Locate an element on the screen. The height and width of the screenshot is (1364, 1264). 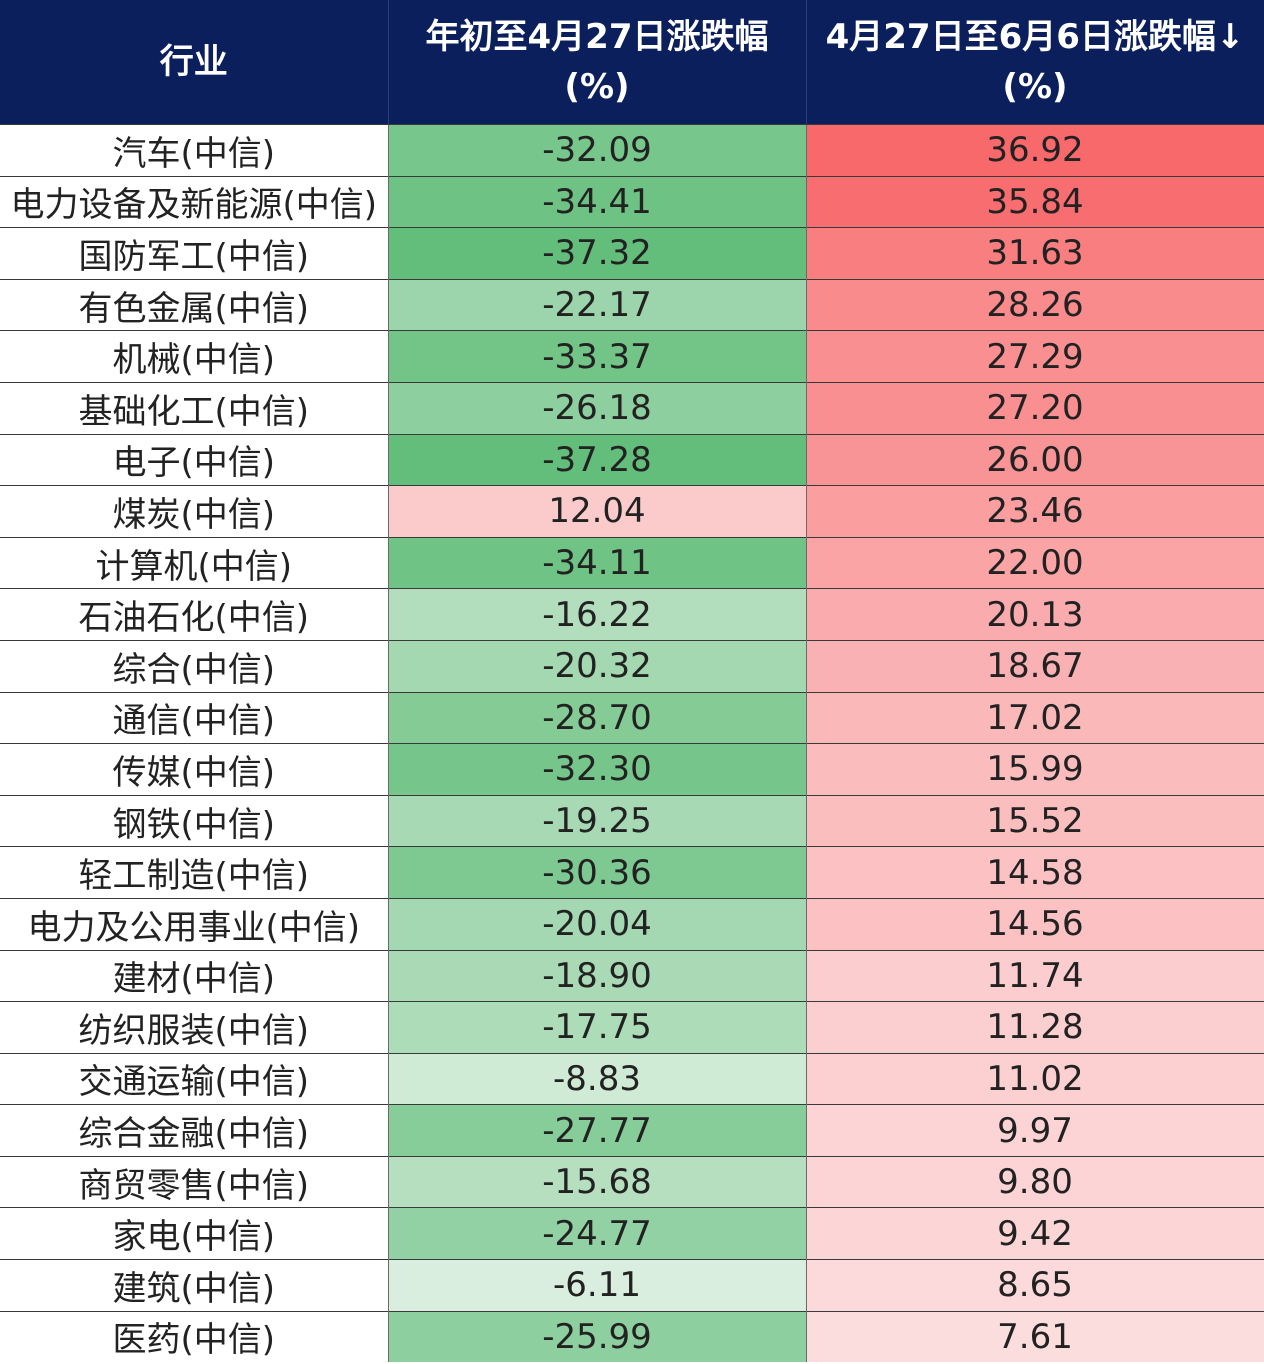
header-cell: 行业 is located at coordinates (194, 62).